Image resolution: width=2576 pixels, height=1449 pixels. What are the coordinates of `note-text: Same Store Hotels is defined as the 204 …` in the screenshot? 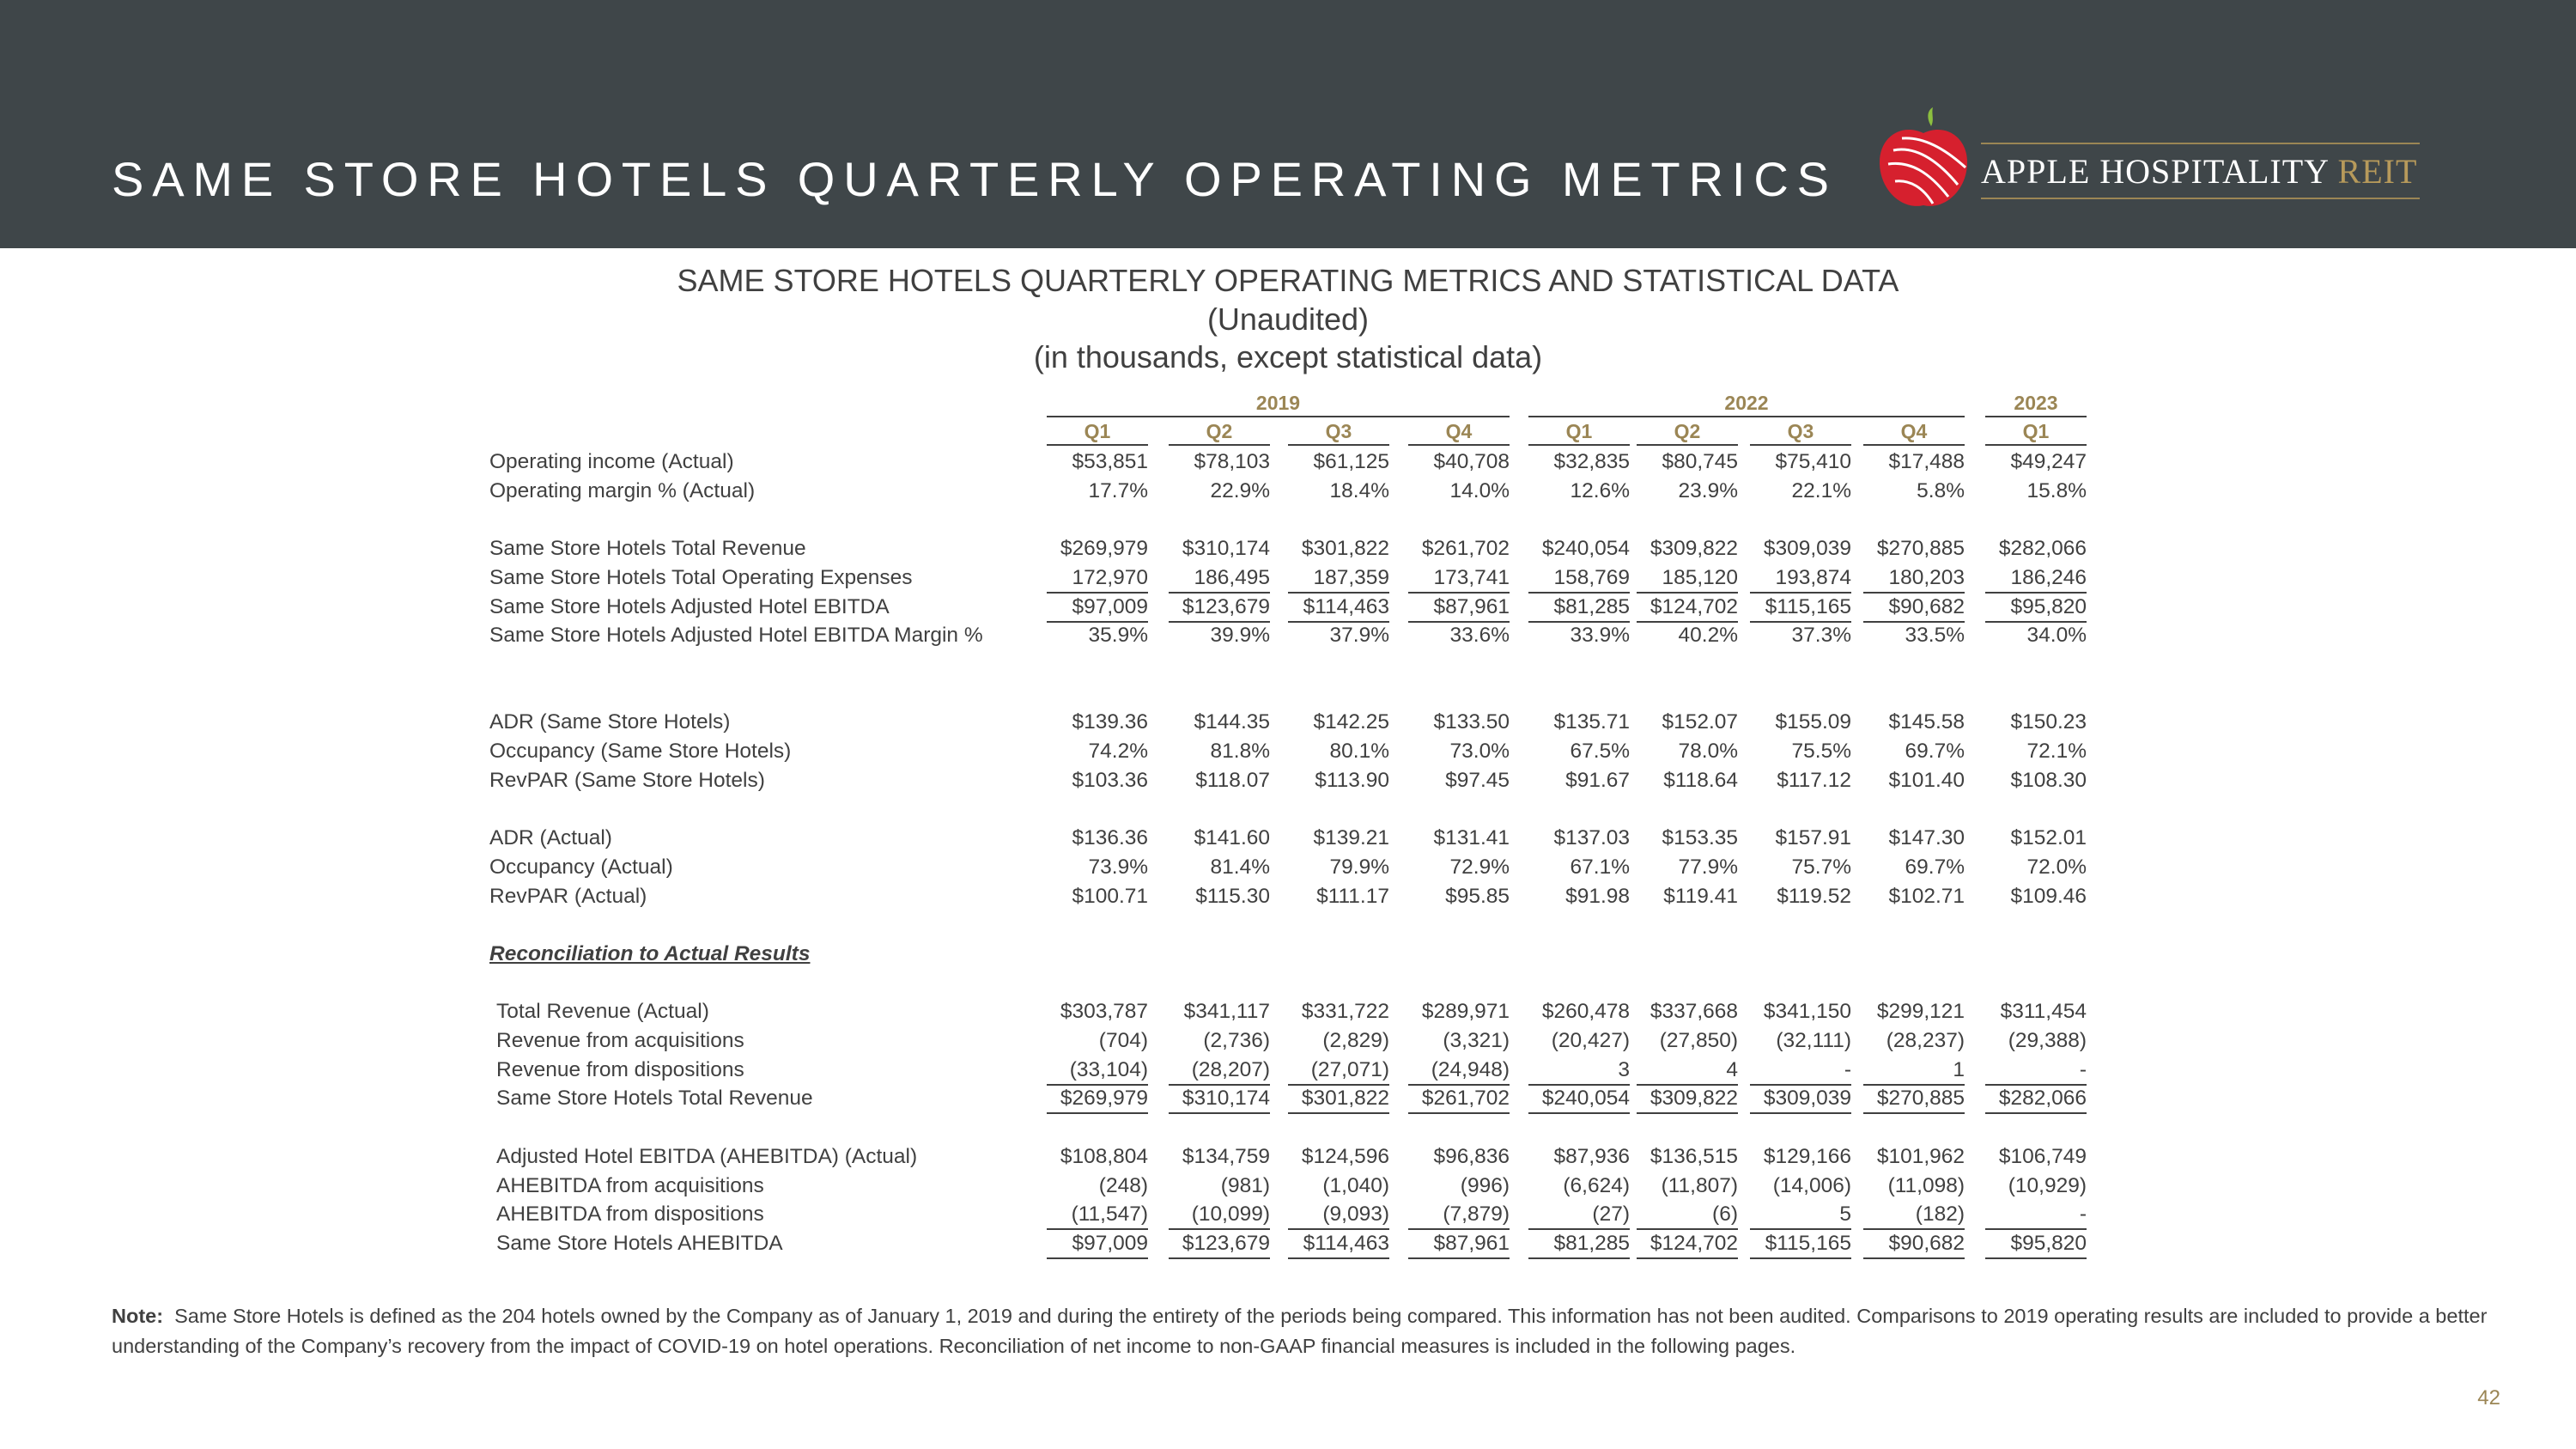 It's located at (1300, 1331).